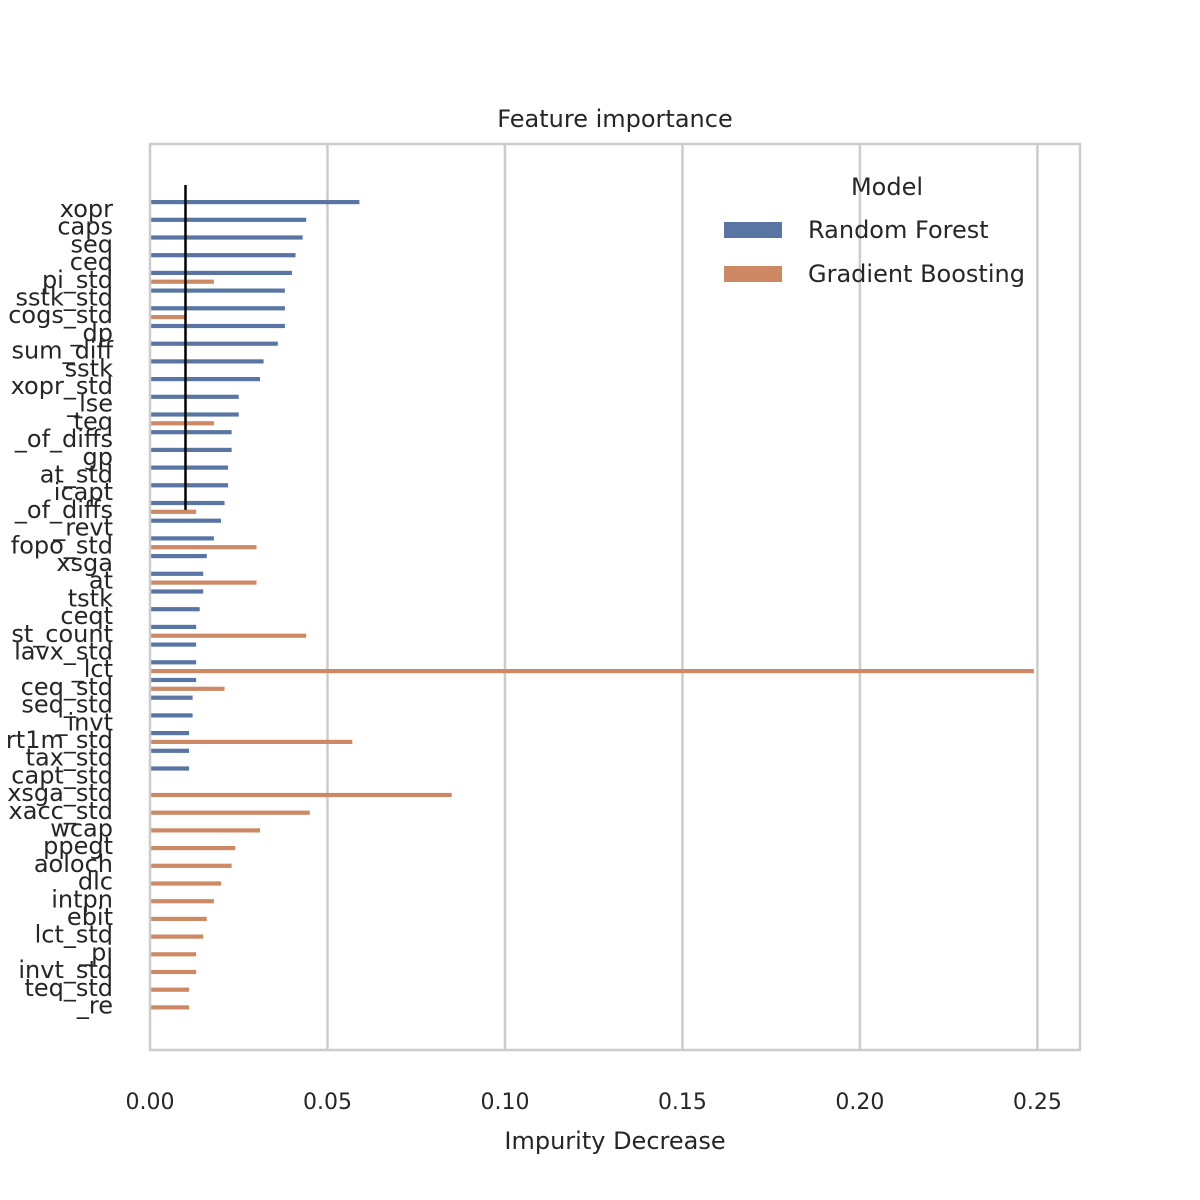 This screenshot has height=1200, width=1200. I want to click on category-label: _lct, so click(92, 669).